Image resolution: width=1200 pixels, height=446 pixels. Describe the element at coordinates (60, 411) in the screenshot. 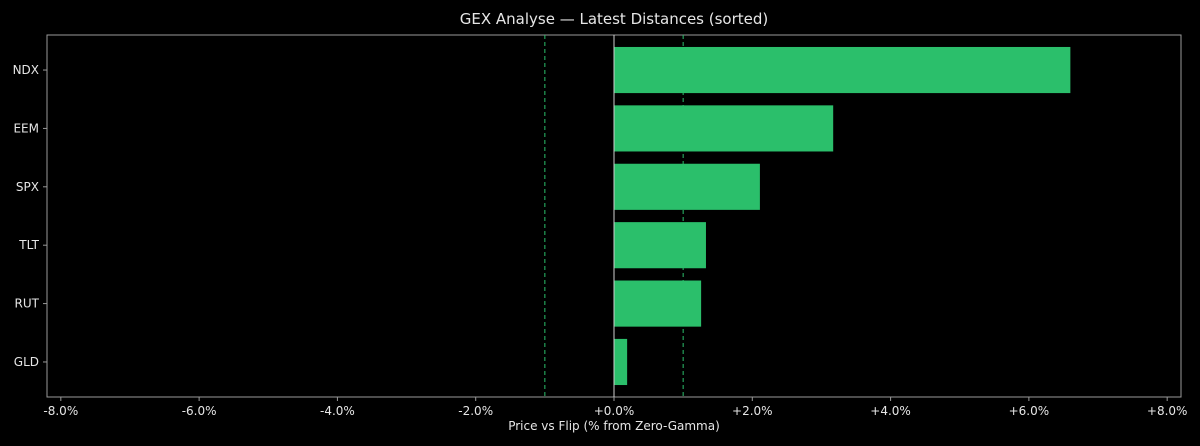

I see `x-tick-label: -8.0%` at that location.